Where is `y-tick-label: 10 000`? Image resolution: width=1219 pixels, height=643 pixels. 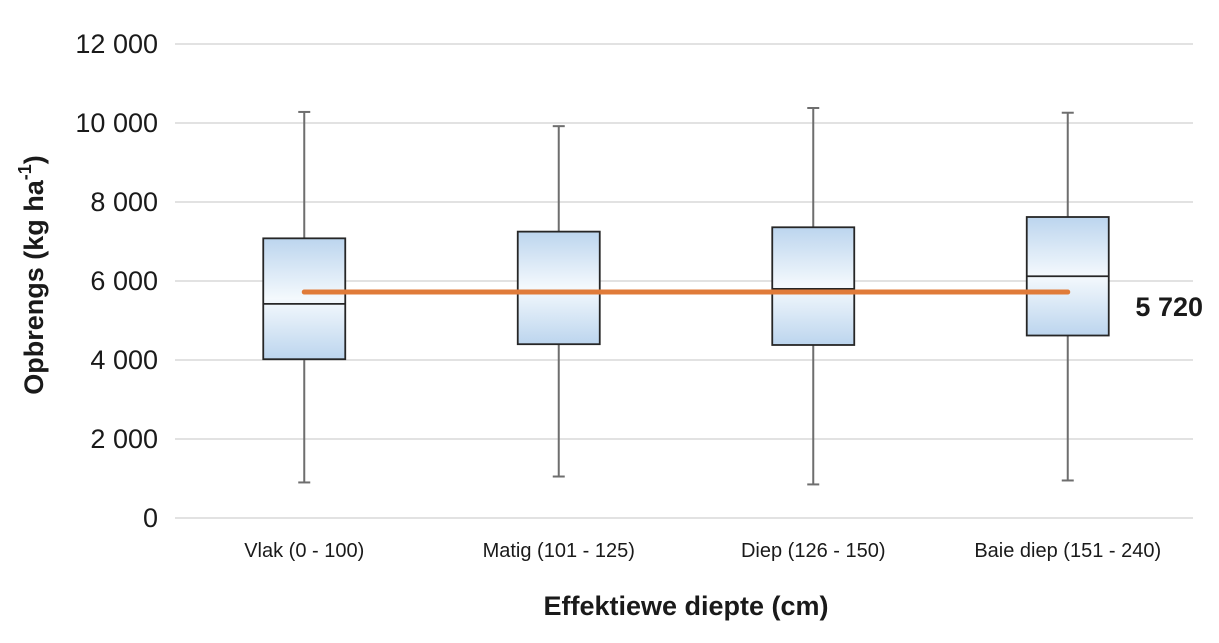
y-tick-label: 10 000 is located at coordinates (116, 123).